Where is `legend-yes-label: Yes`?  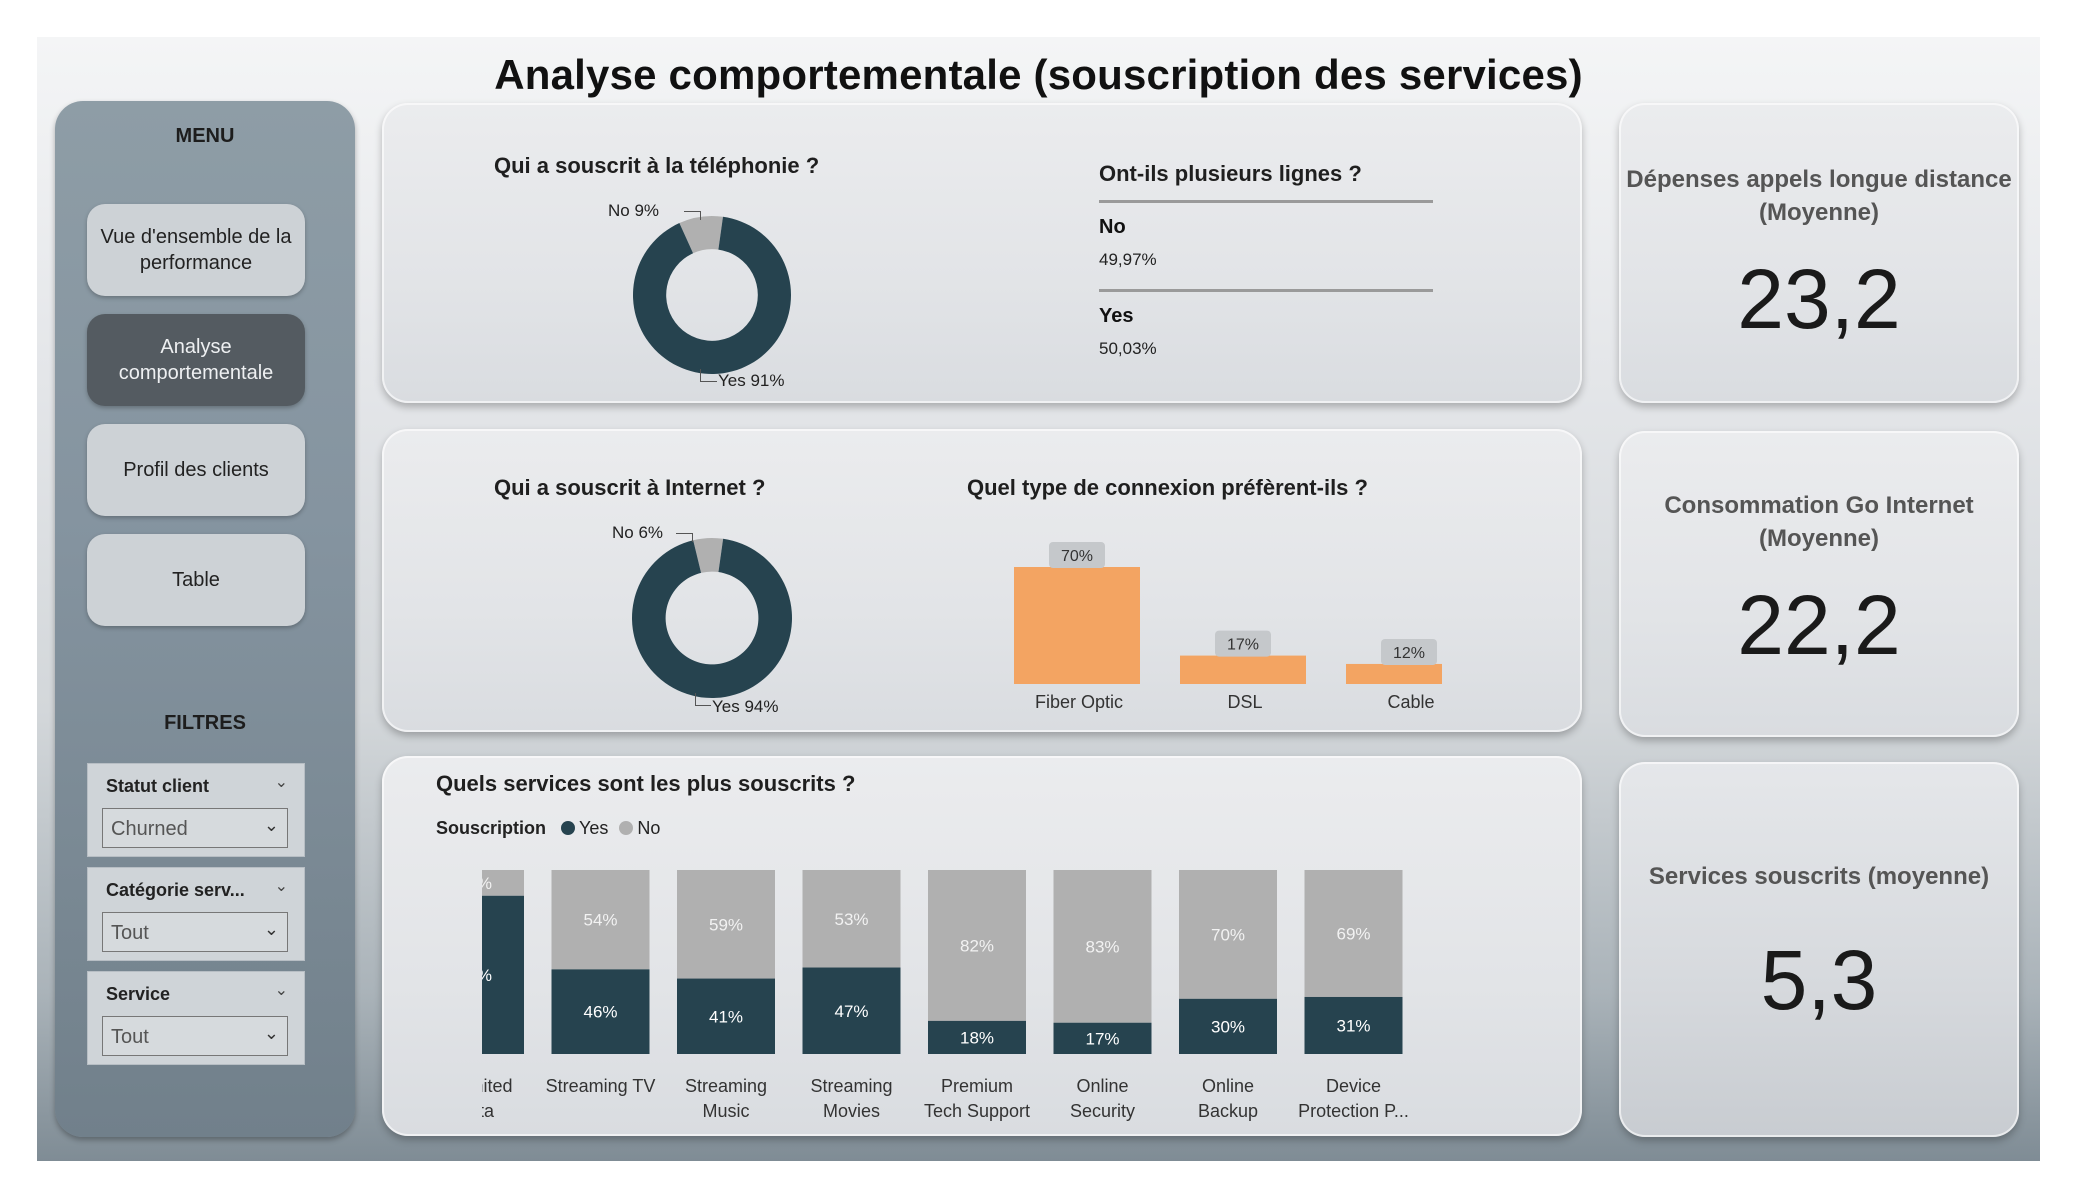 legend-yes-label: Yes is located at coordinates (594, 828).